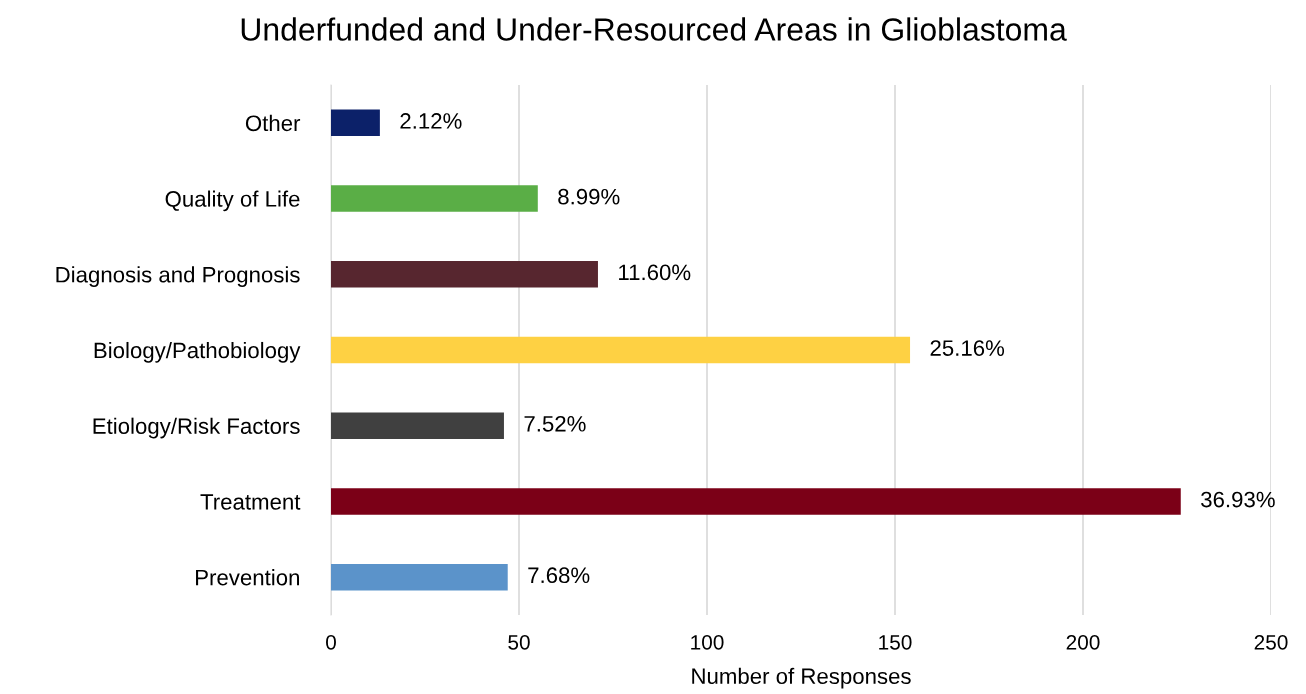 Image resolution: width=1306 pixels, height=694 pixels. What do you see at coordinates (555, 423) in the screenshot?
I see `annotation: 7.52%` at bounding box center [555, 423].